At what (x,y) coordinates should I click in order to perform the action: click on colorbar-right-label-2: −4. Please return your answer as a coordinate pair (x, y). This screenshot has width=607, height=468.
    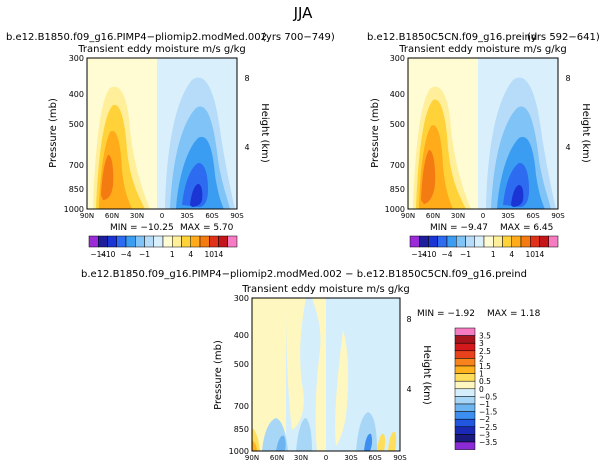
    Looking at the image, I should click on (446, 254).